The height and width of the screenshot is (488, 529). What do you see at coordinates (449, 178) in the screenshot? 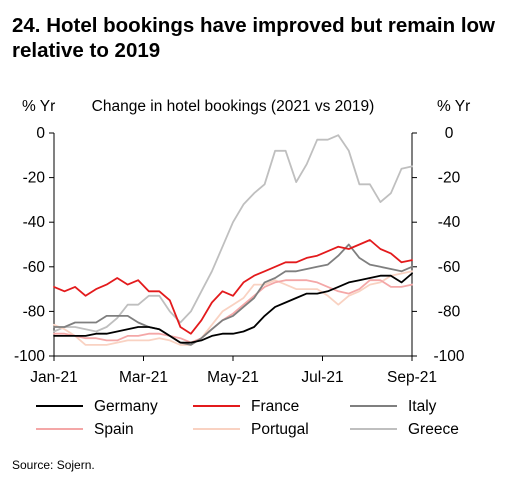
I see `y-tick-label-right: -20` at bounding box center [449, 178].